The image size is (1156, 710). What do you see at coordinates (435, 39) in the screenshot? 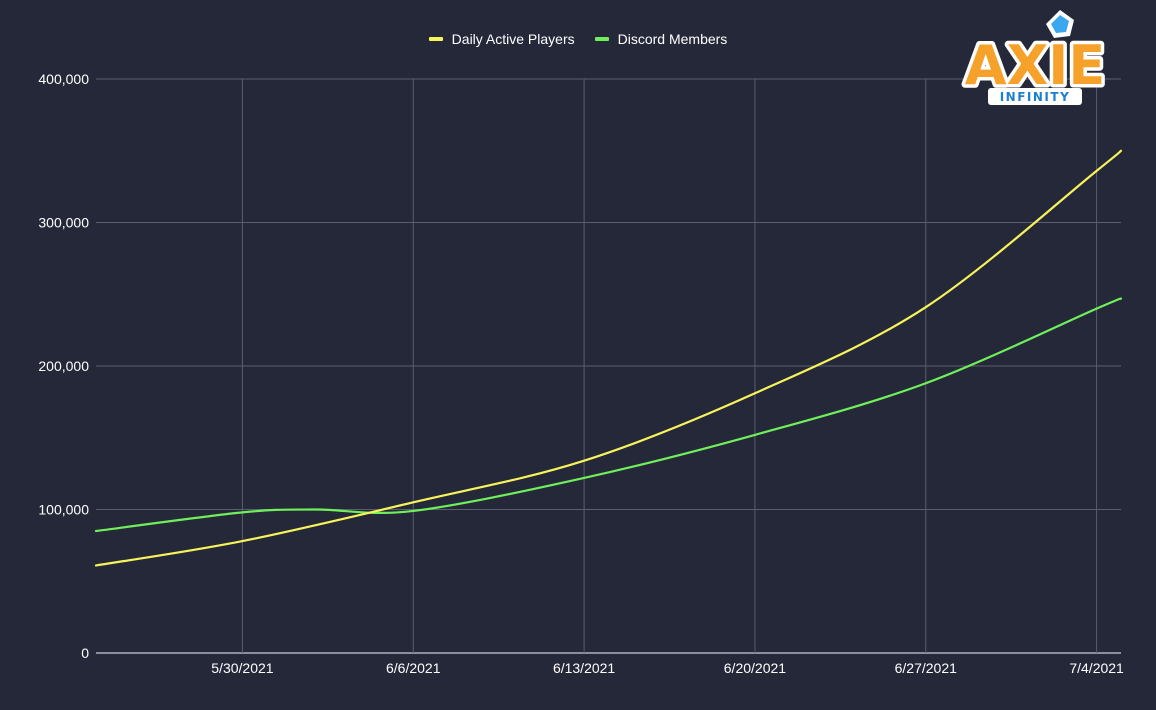
I see `legend-swatch-daily-active-players` at bounding box center [435, 39].